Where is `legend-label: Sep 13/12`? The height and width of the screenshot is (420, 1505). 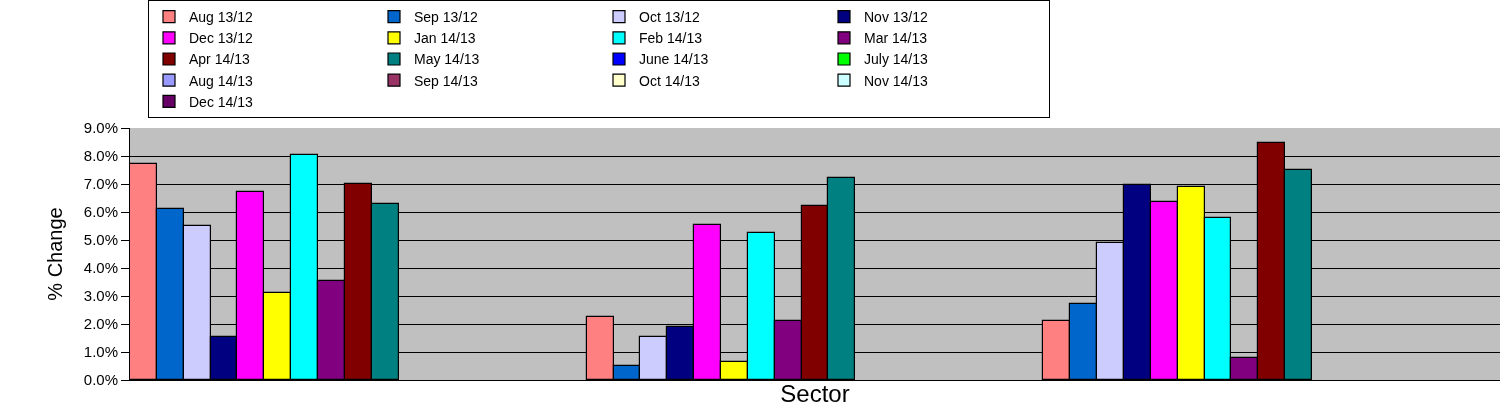
legend-label: Sep 13/12 is located at coordinates (446, 17).